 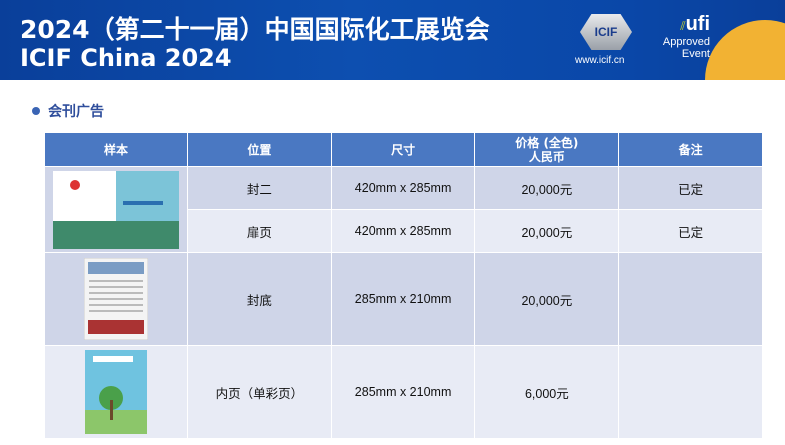 I want to click on header-note: 备注, so click(x=690, y=149).